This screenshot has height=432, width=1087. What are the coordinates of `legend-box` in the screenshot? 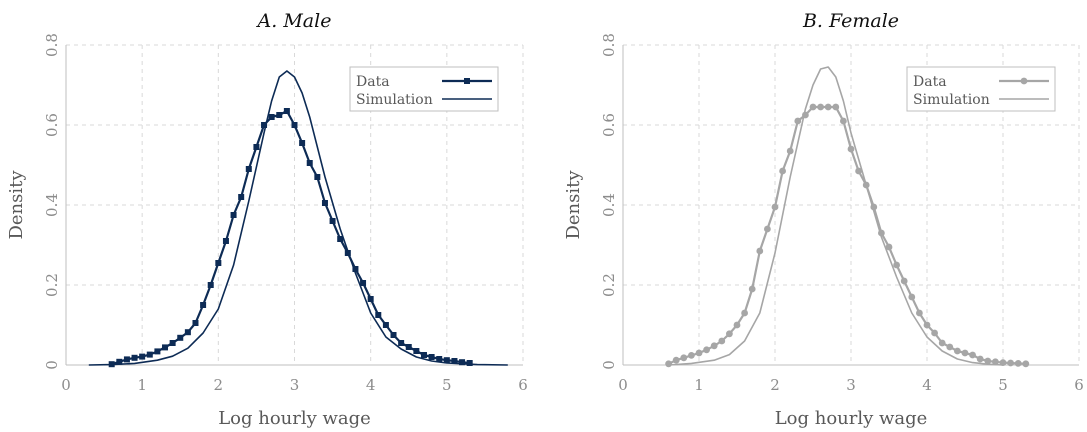 It's located at (981, 89).